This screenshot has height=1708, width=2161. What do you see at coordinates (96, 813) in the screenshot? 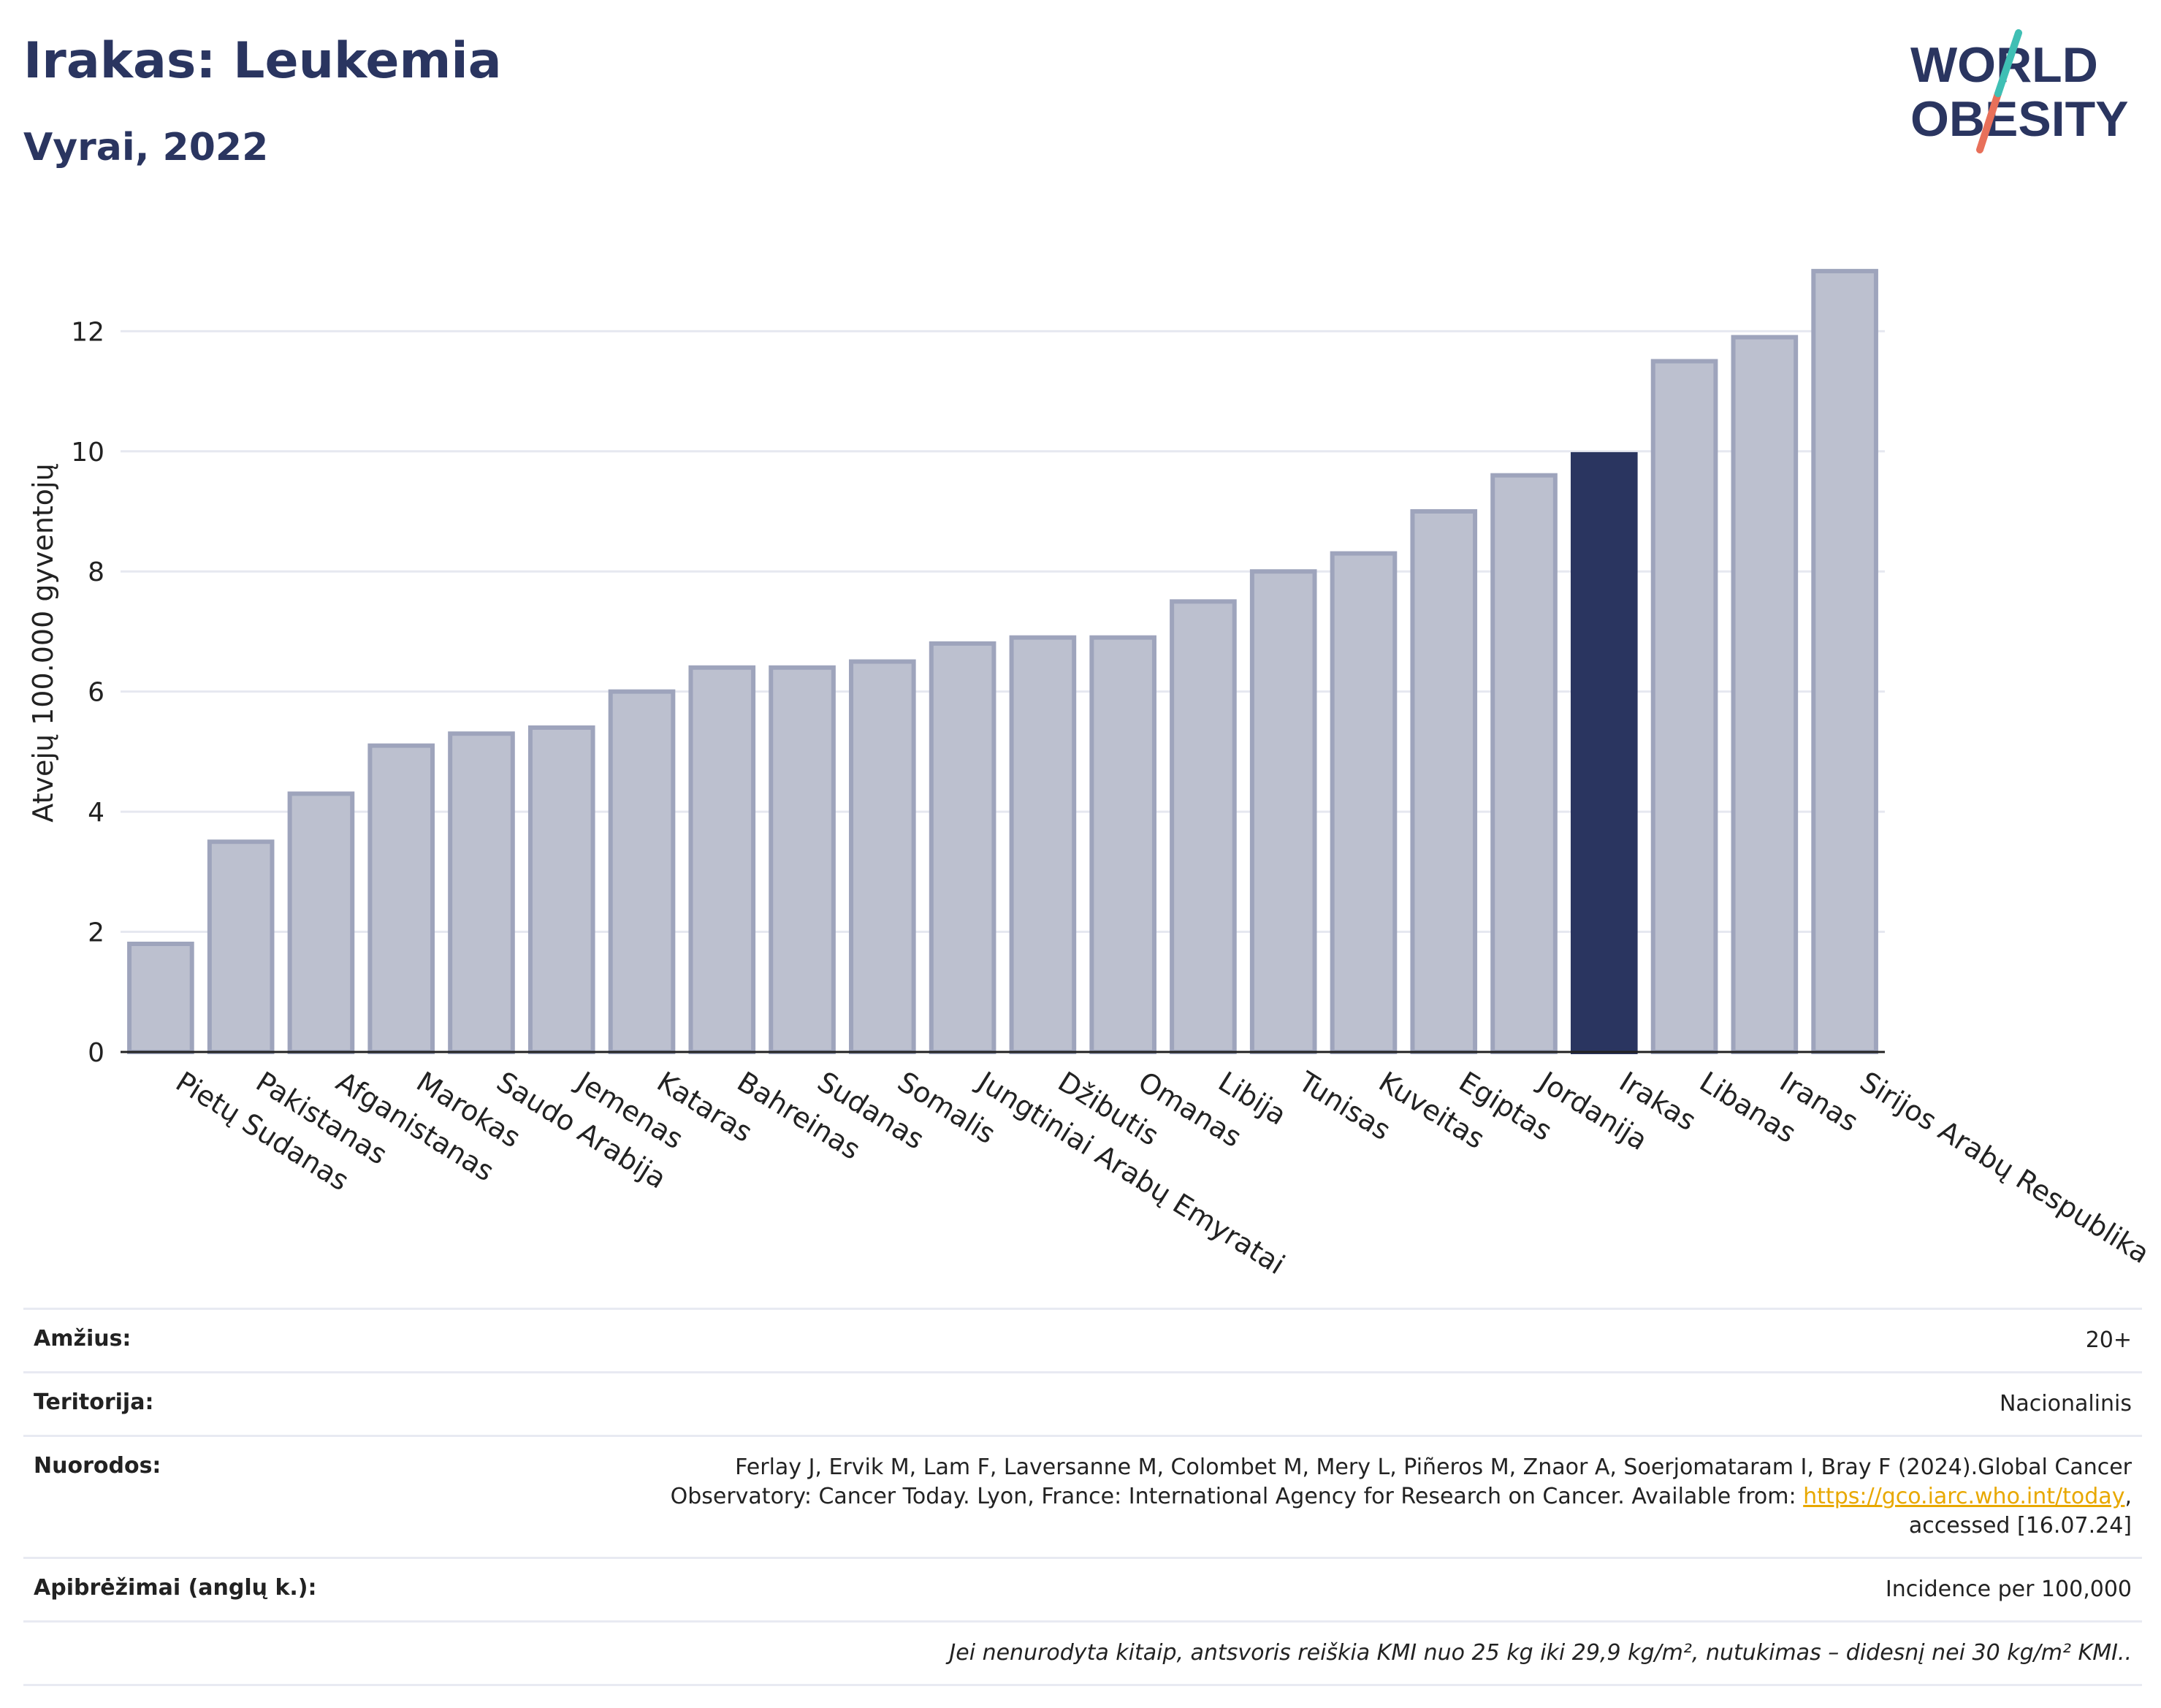
I see `y-tick-label: 4` at bounding box center [96, 813].